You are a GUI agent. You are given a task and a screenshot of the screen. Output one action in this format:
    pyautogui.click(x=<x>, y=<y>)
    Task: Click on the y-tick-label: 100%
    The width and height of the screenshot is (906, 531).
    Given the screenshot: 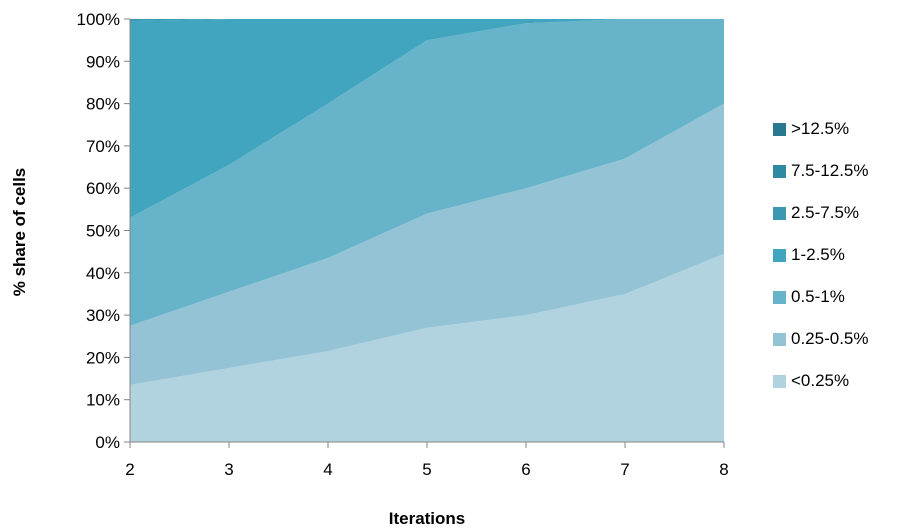 What is the action you would take?
    pyautogui.click(x=98, y=19)
    